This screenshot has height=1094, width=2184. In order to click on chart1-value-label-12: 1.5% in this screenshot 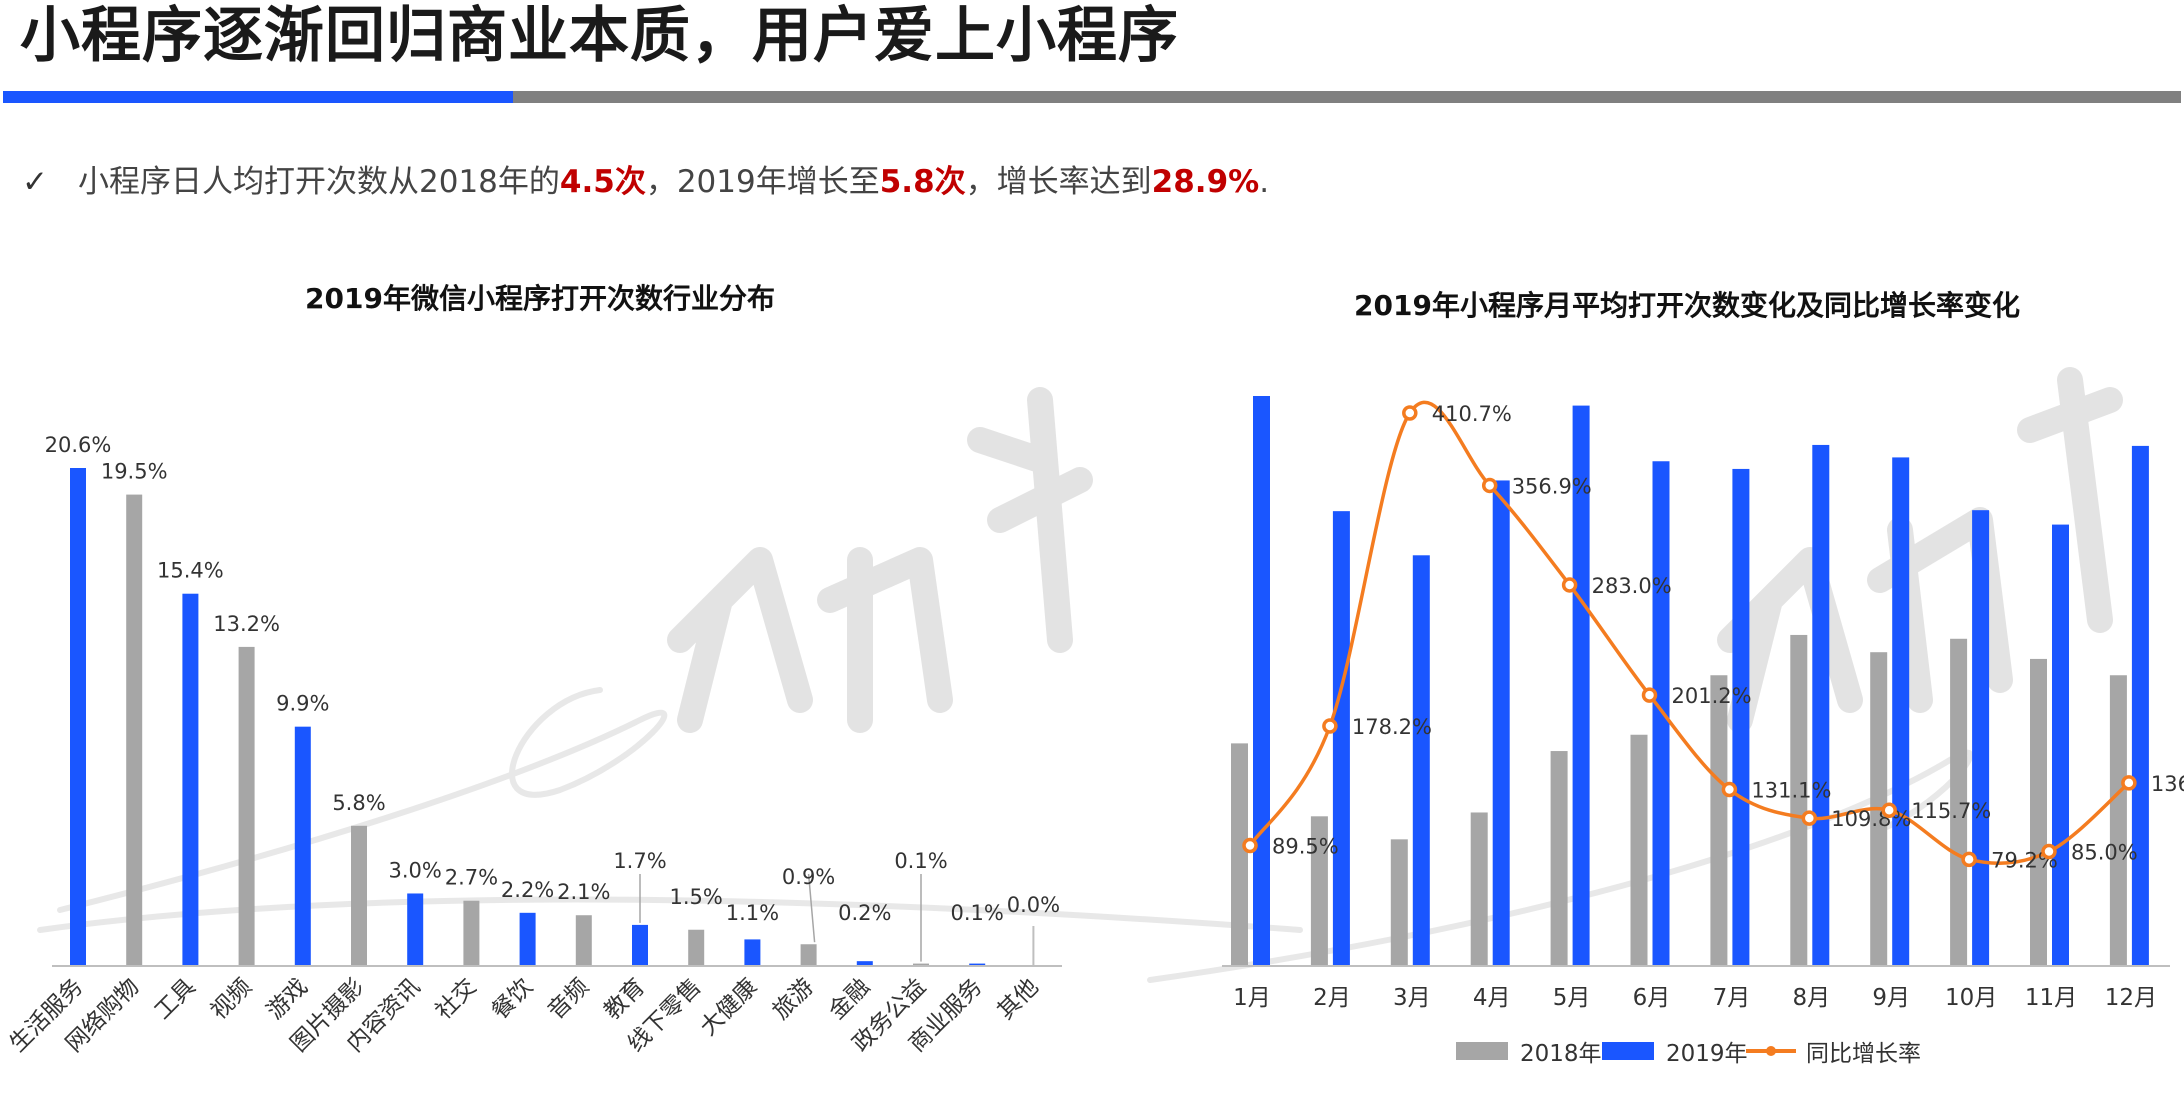, I will do `click(696, 897)`.